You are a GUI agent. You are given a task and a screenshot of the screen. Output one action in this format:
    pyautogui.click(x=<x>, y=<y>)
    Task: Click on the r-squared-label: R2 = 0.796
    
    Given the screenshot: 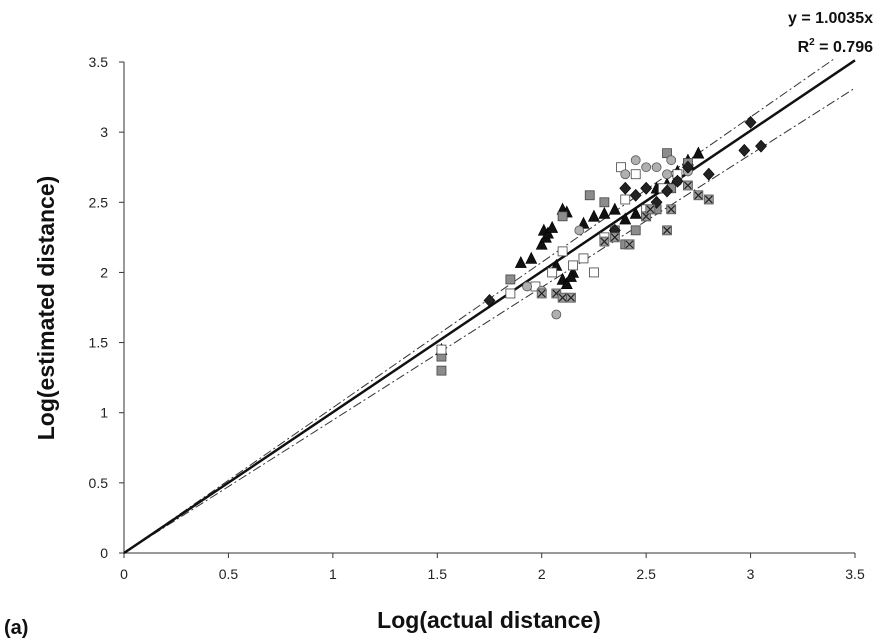 What is the action you would take?
    pyautogui.click(x=836, y=46)
    